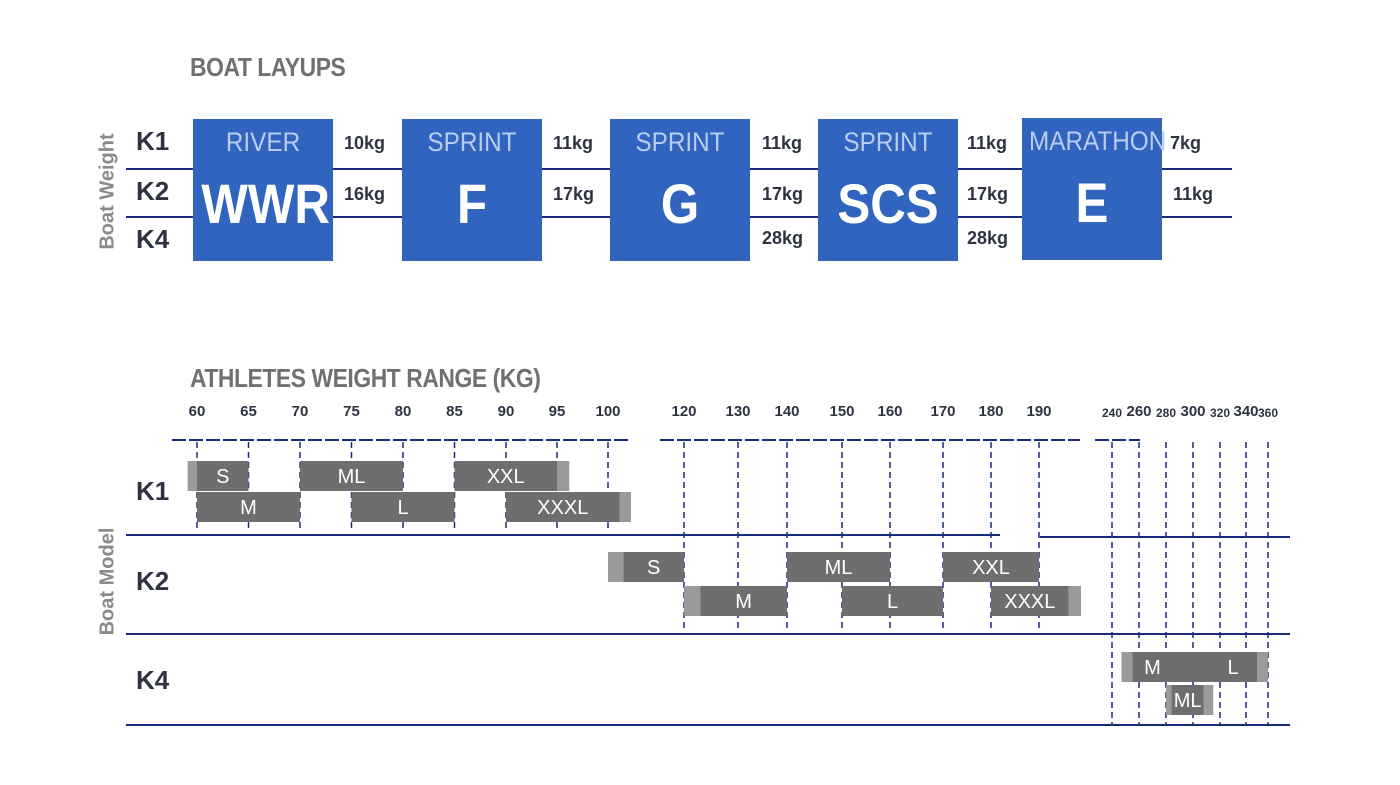 The image size is (1400, 785). What do you see at coordinates (842, 411) in the screenshot?
I see `tick-label: 150` at bounding box center [842, 411].